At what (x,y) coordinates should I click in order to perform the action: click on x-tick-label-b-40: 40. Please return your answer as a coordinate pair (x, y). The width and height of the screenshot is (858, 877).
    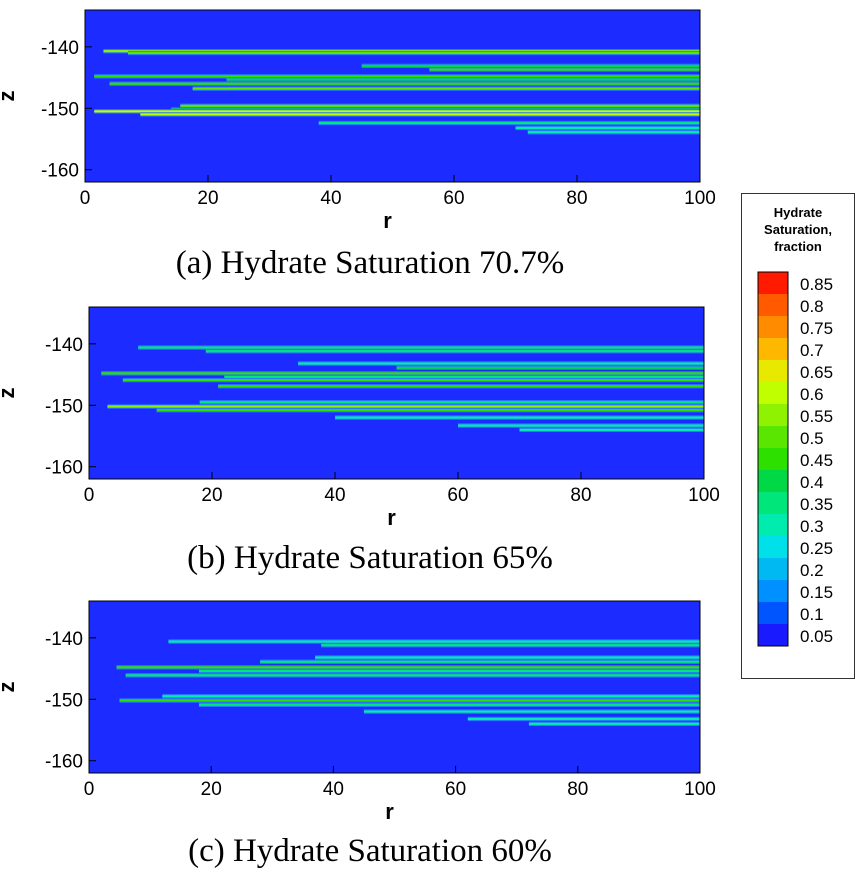
    Looking at the image, I should click on (334, 495).